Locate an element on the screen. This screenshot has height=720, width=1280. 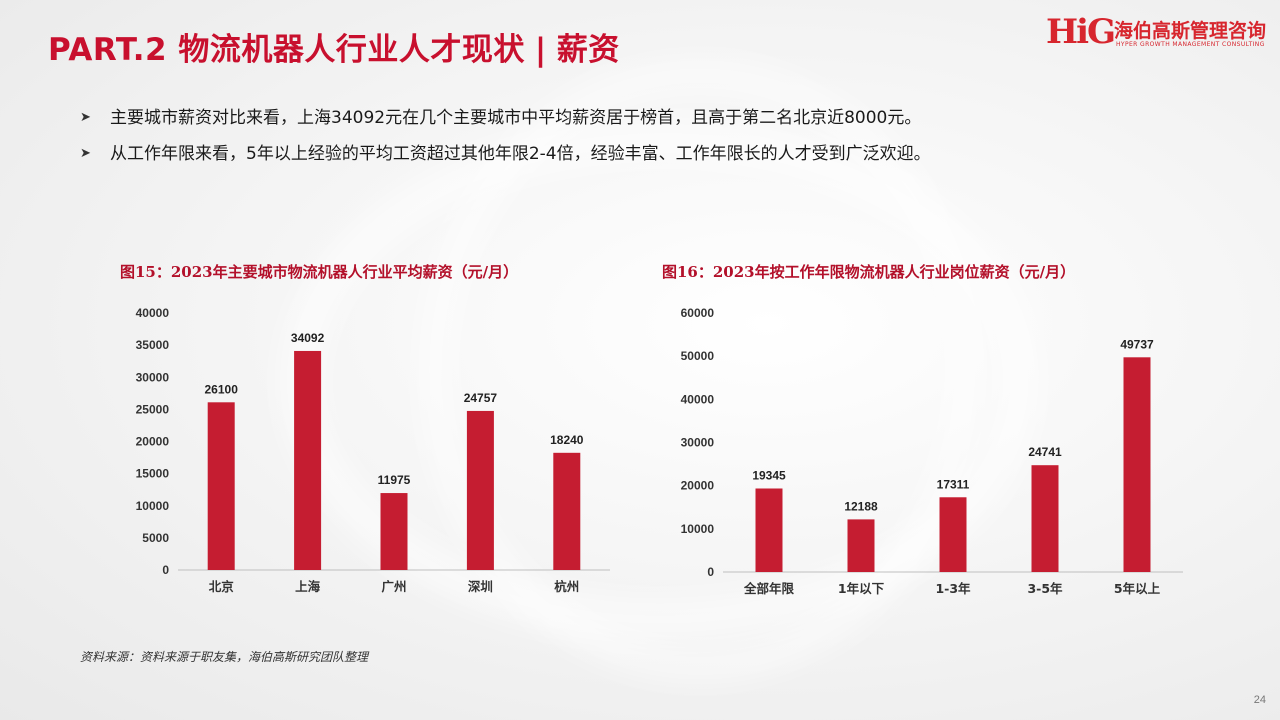
exp-bar-value-label: 24741 is located at coordinates (1045, 452).